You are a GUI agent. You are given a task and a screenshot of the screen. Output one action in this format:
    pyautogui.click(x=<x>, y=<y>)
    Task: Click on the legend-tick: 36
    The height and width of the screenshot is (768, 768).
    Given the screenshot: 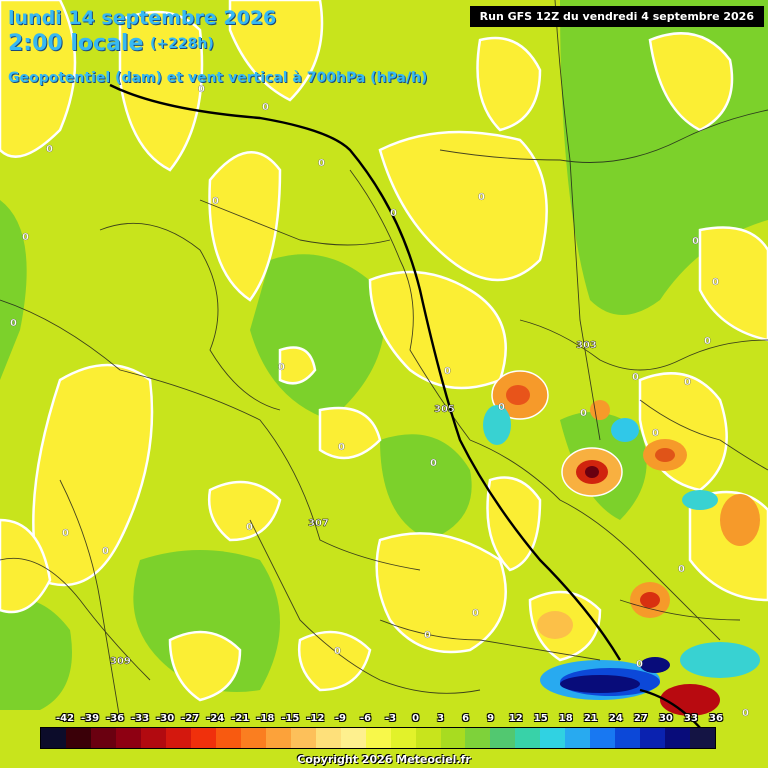 What is the action you would take?
    pyautogui.click(x=716, y=718)
    